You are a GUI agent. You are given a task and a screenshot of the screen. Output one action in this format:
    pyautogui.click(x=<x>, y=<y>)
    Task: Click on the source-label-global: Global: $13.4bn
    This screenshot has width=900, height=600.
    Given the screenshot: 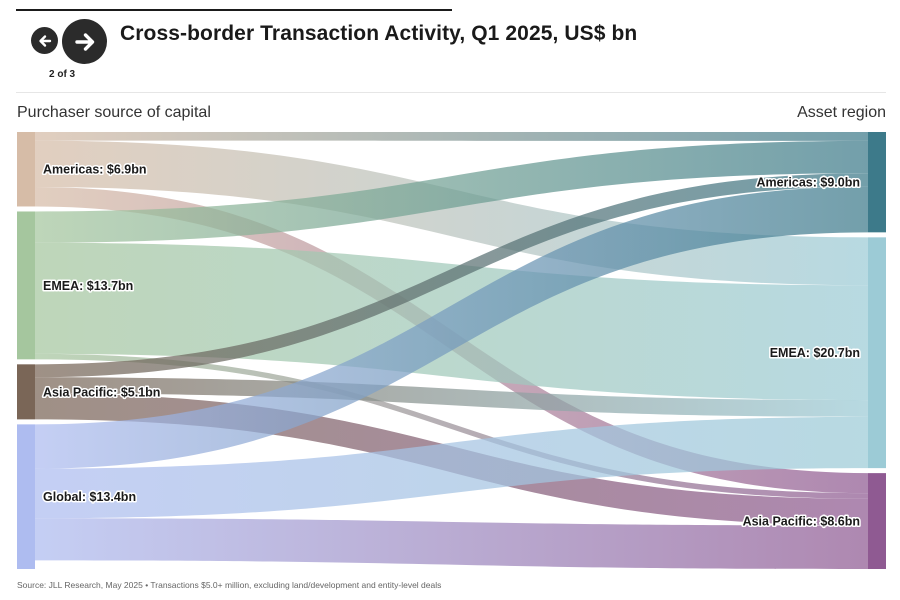 What is the action you would take?
    pyautogui.click(x=89, y=497)
    